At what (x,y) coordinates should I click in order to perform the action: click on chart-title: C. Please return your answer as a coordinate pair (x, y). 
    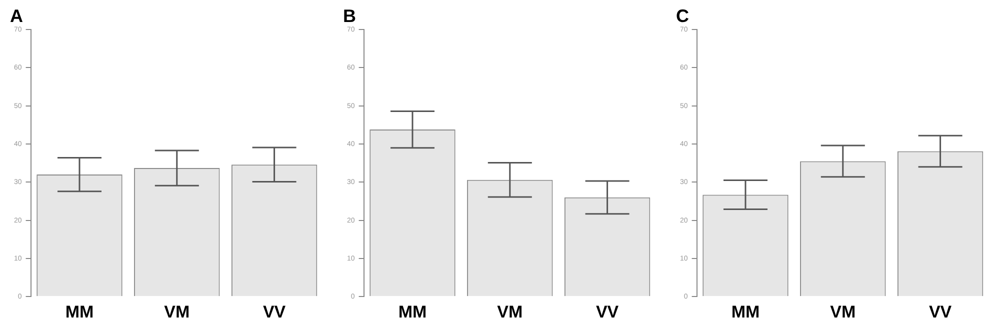
    Looking at the image, I should click on (682, 16).